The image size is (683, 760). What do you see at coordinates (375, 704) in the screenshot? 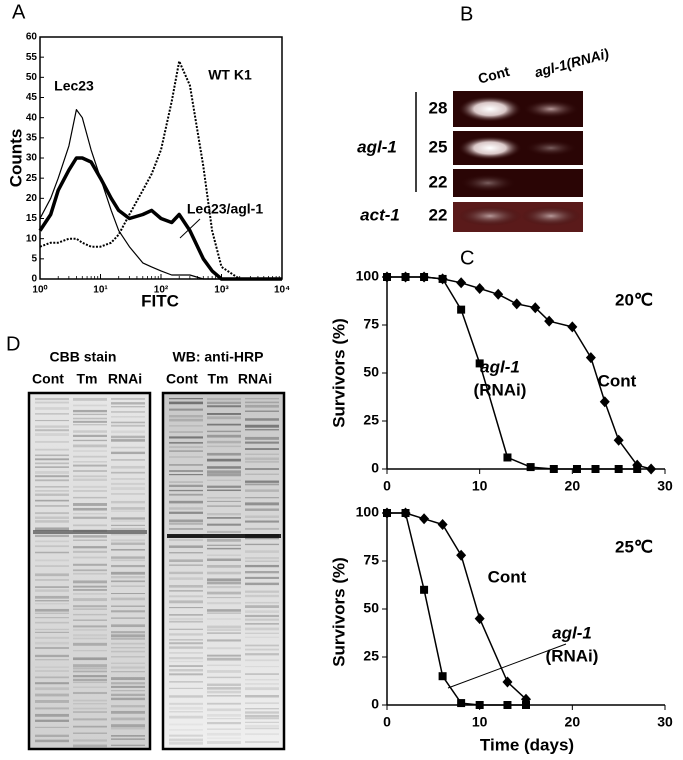
I see `y-tick-label: 0` at bounding box center [375, 704].